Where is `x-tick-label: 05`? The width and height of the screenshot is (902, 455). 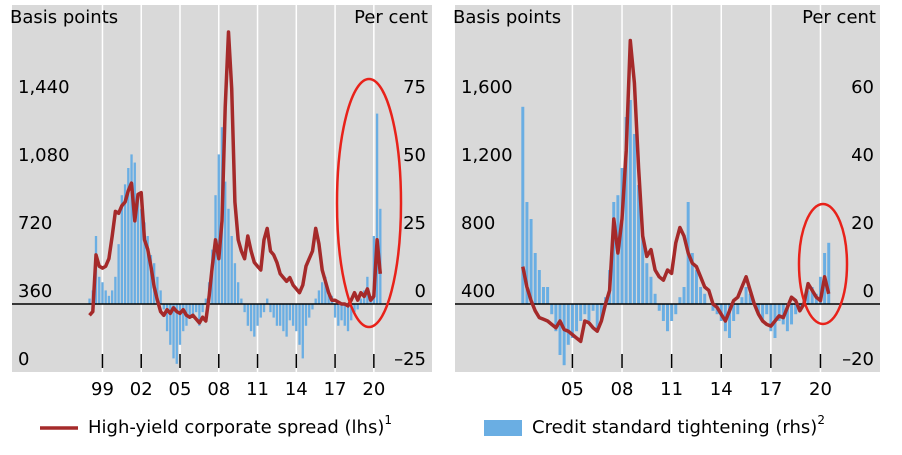
x-tick-label: 05 is located at coordinates (572, 389).